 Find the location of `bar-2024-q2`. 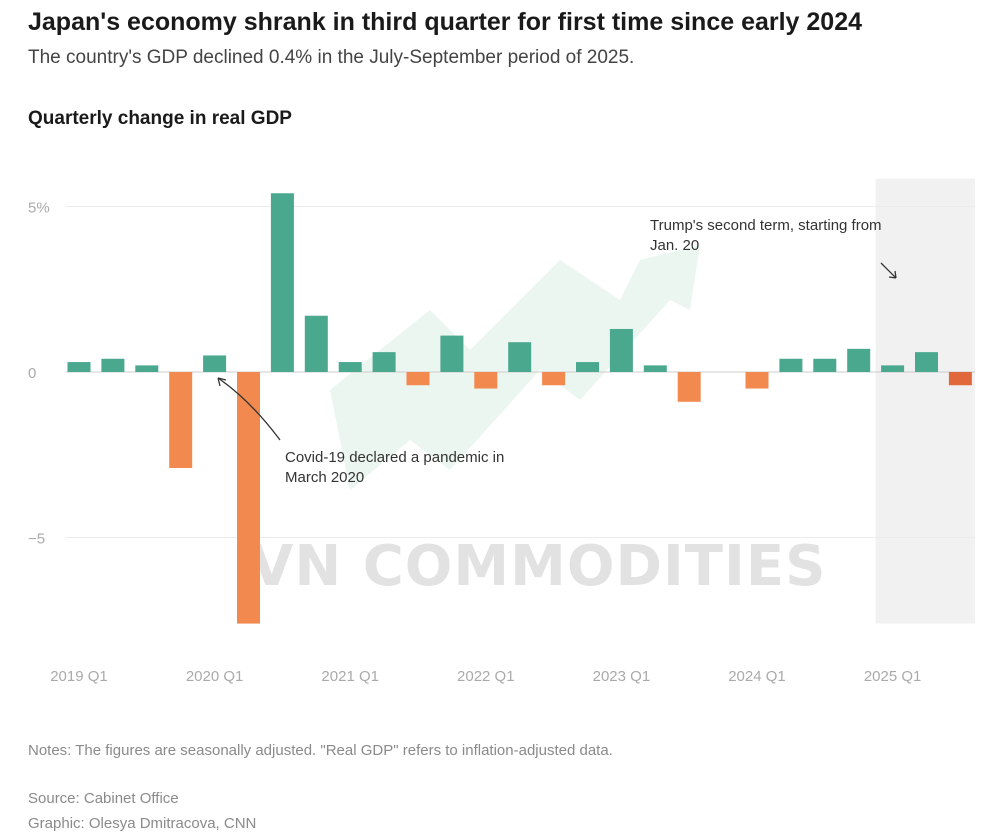

bar-2024-q2 is located at coordinates (791, 365).